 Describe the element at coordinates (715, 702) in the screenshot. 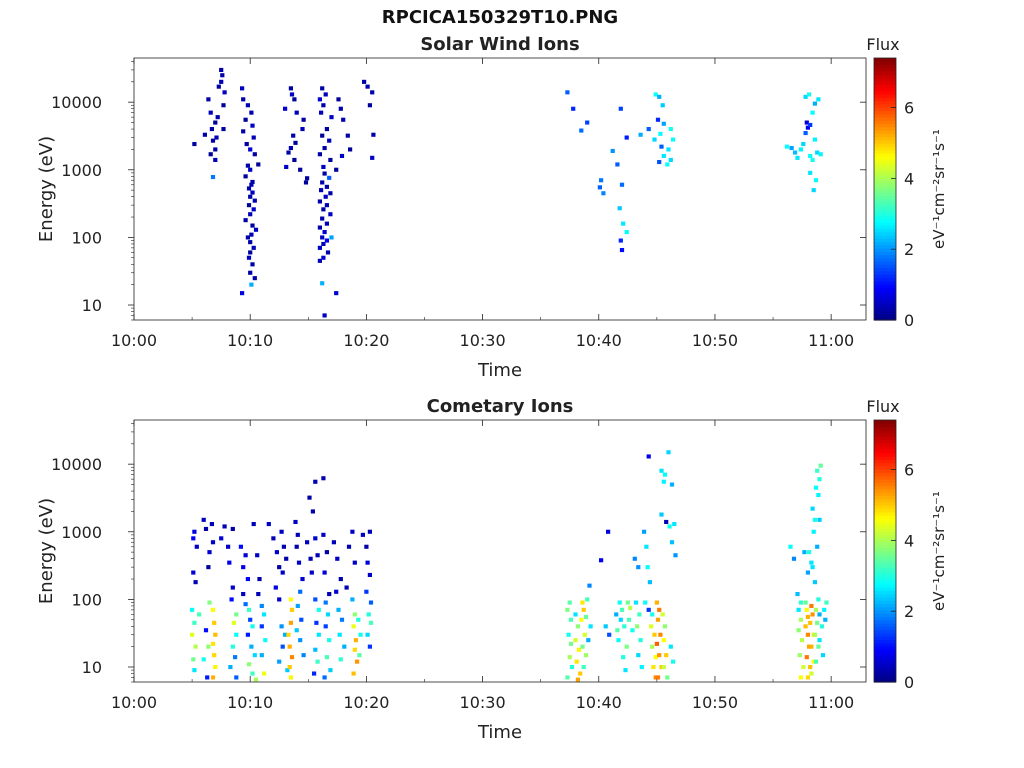

I see `x-tick-label: 10:50` at that location.